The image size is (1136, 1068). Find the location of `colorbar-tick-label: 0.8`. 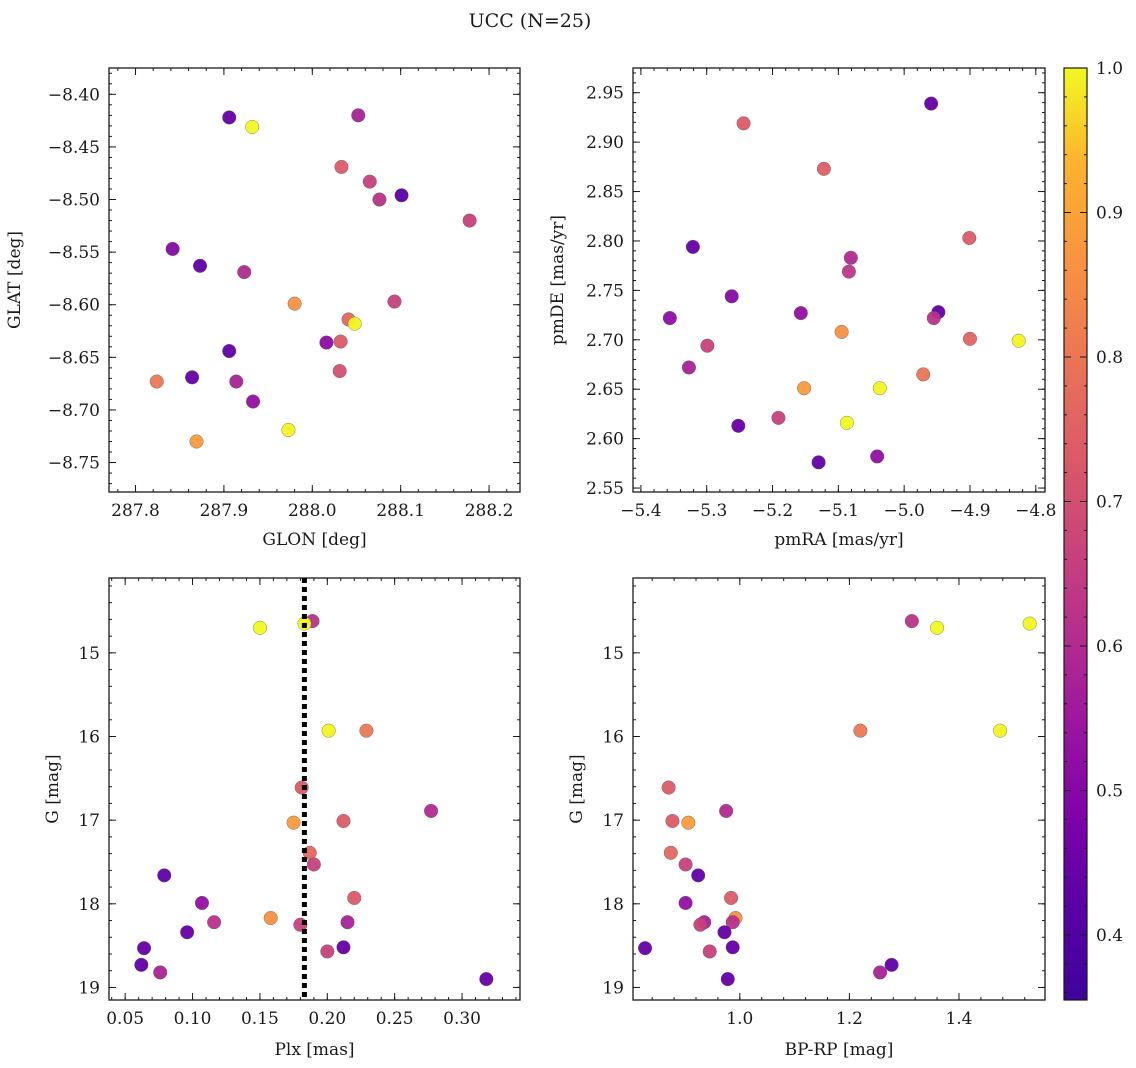

colorbar-tick-label: 0.8 is located at coordinates (1109, 358).